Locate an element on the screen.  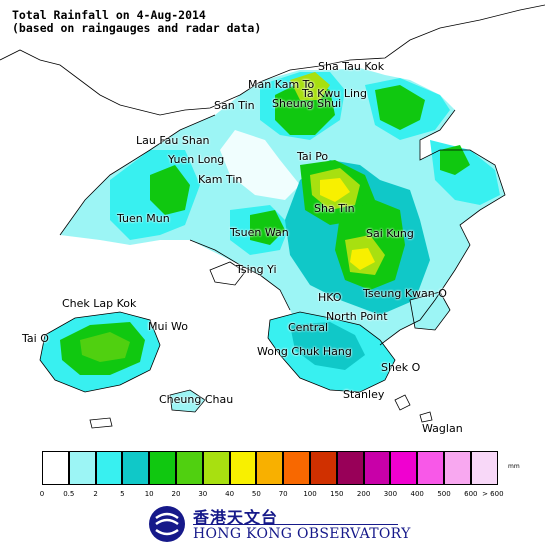
legend-tick-label: 2 is located at coordinates (95, 494).